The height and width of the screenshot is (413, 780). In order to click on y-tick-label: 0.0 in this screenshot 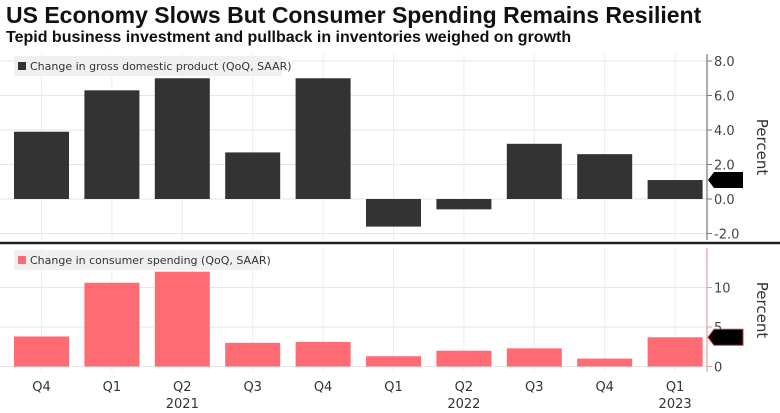, I will do `click(724, 200)`.